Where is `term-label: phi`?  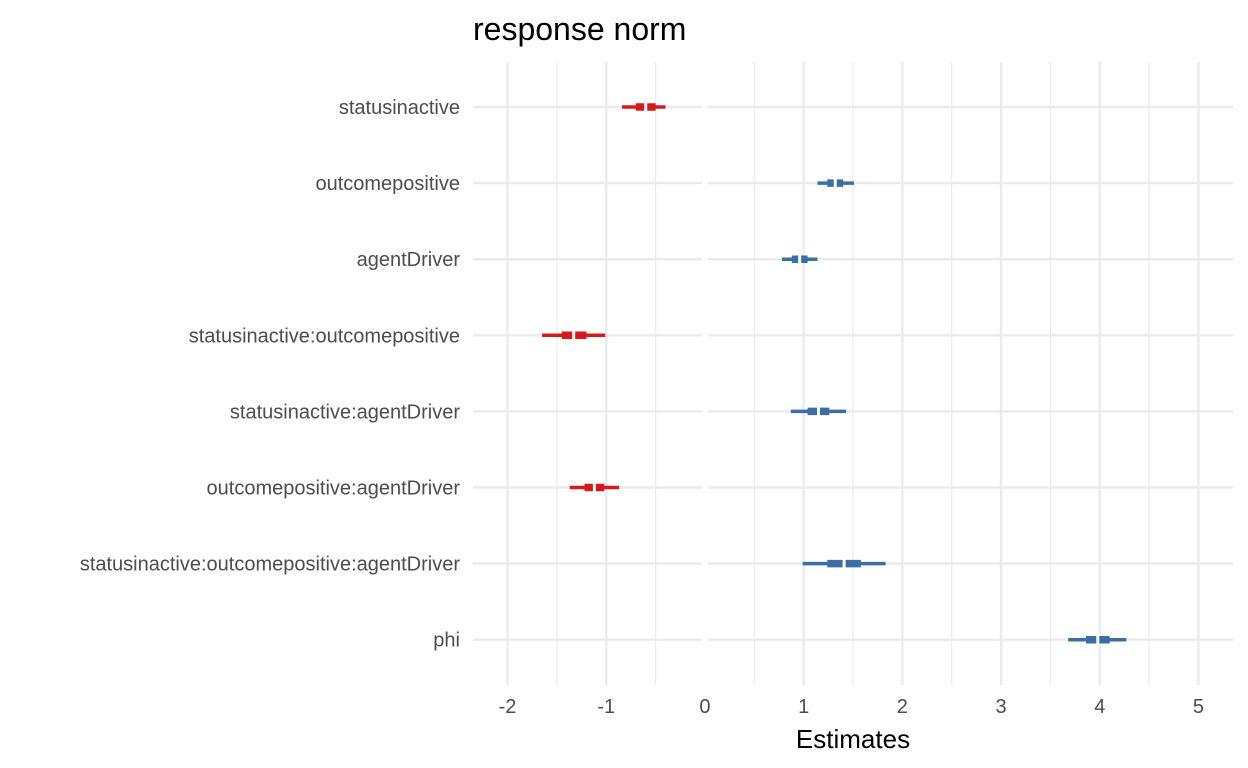 term-label: phi is located at coordinates (446, 641).